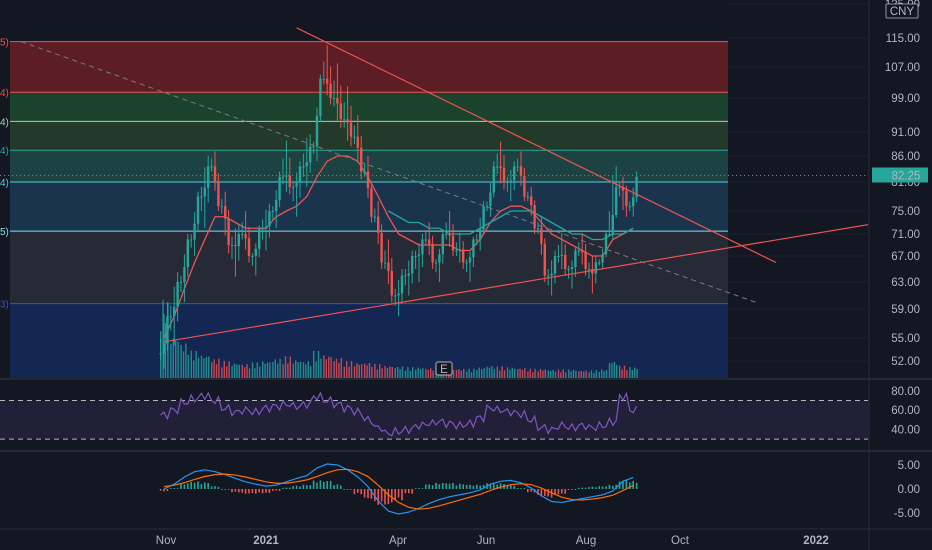 Image resolution: width=932 pixels, height=550 pixels. I want to click on price-tick-label: 71.00, so click(905, 235).